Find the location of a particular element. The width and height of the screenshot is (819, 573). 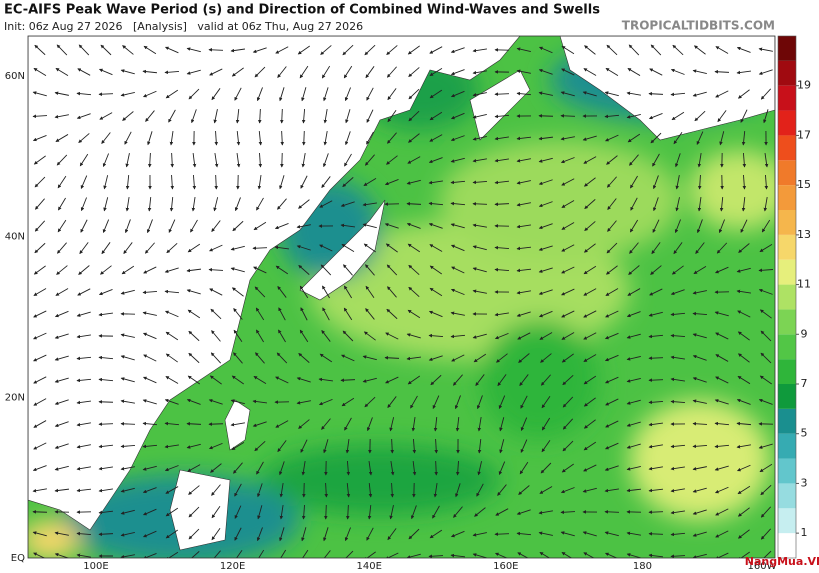

lon-label: 160W is located at coordinates (762, 566).